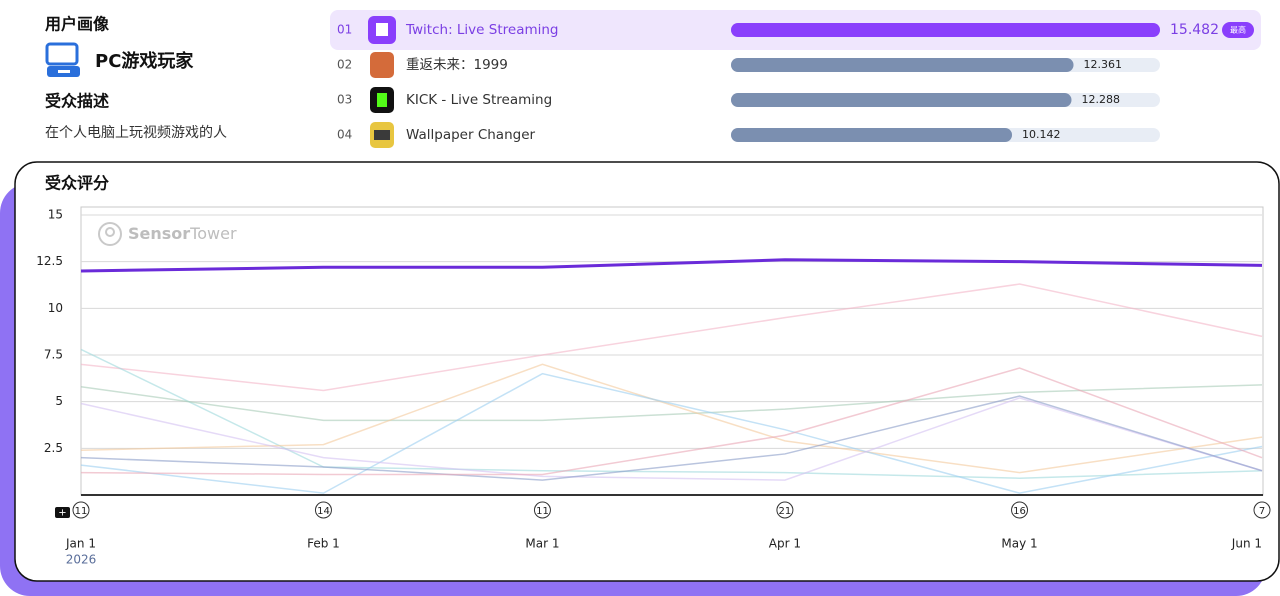 The image size is (1280, 596). I want to click on persona: PC游戏玩家, so click(144, 61).